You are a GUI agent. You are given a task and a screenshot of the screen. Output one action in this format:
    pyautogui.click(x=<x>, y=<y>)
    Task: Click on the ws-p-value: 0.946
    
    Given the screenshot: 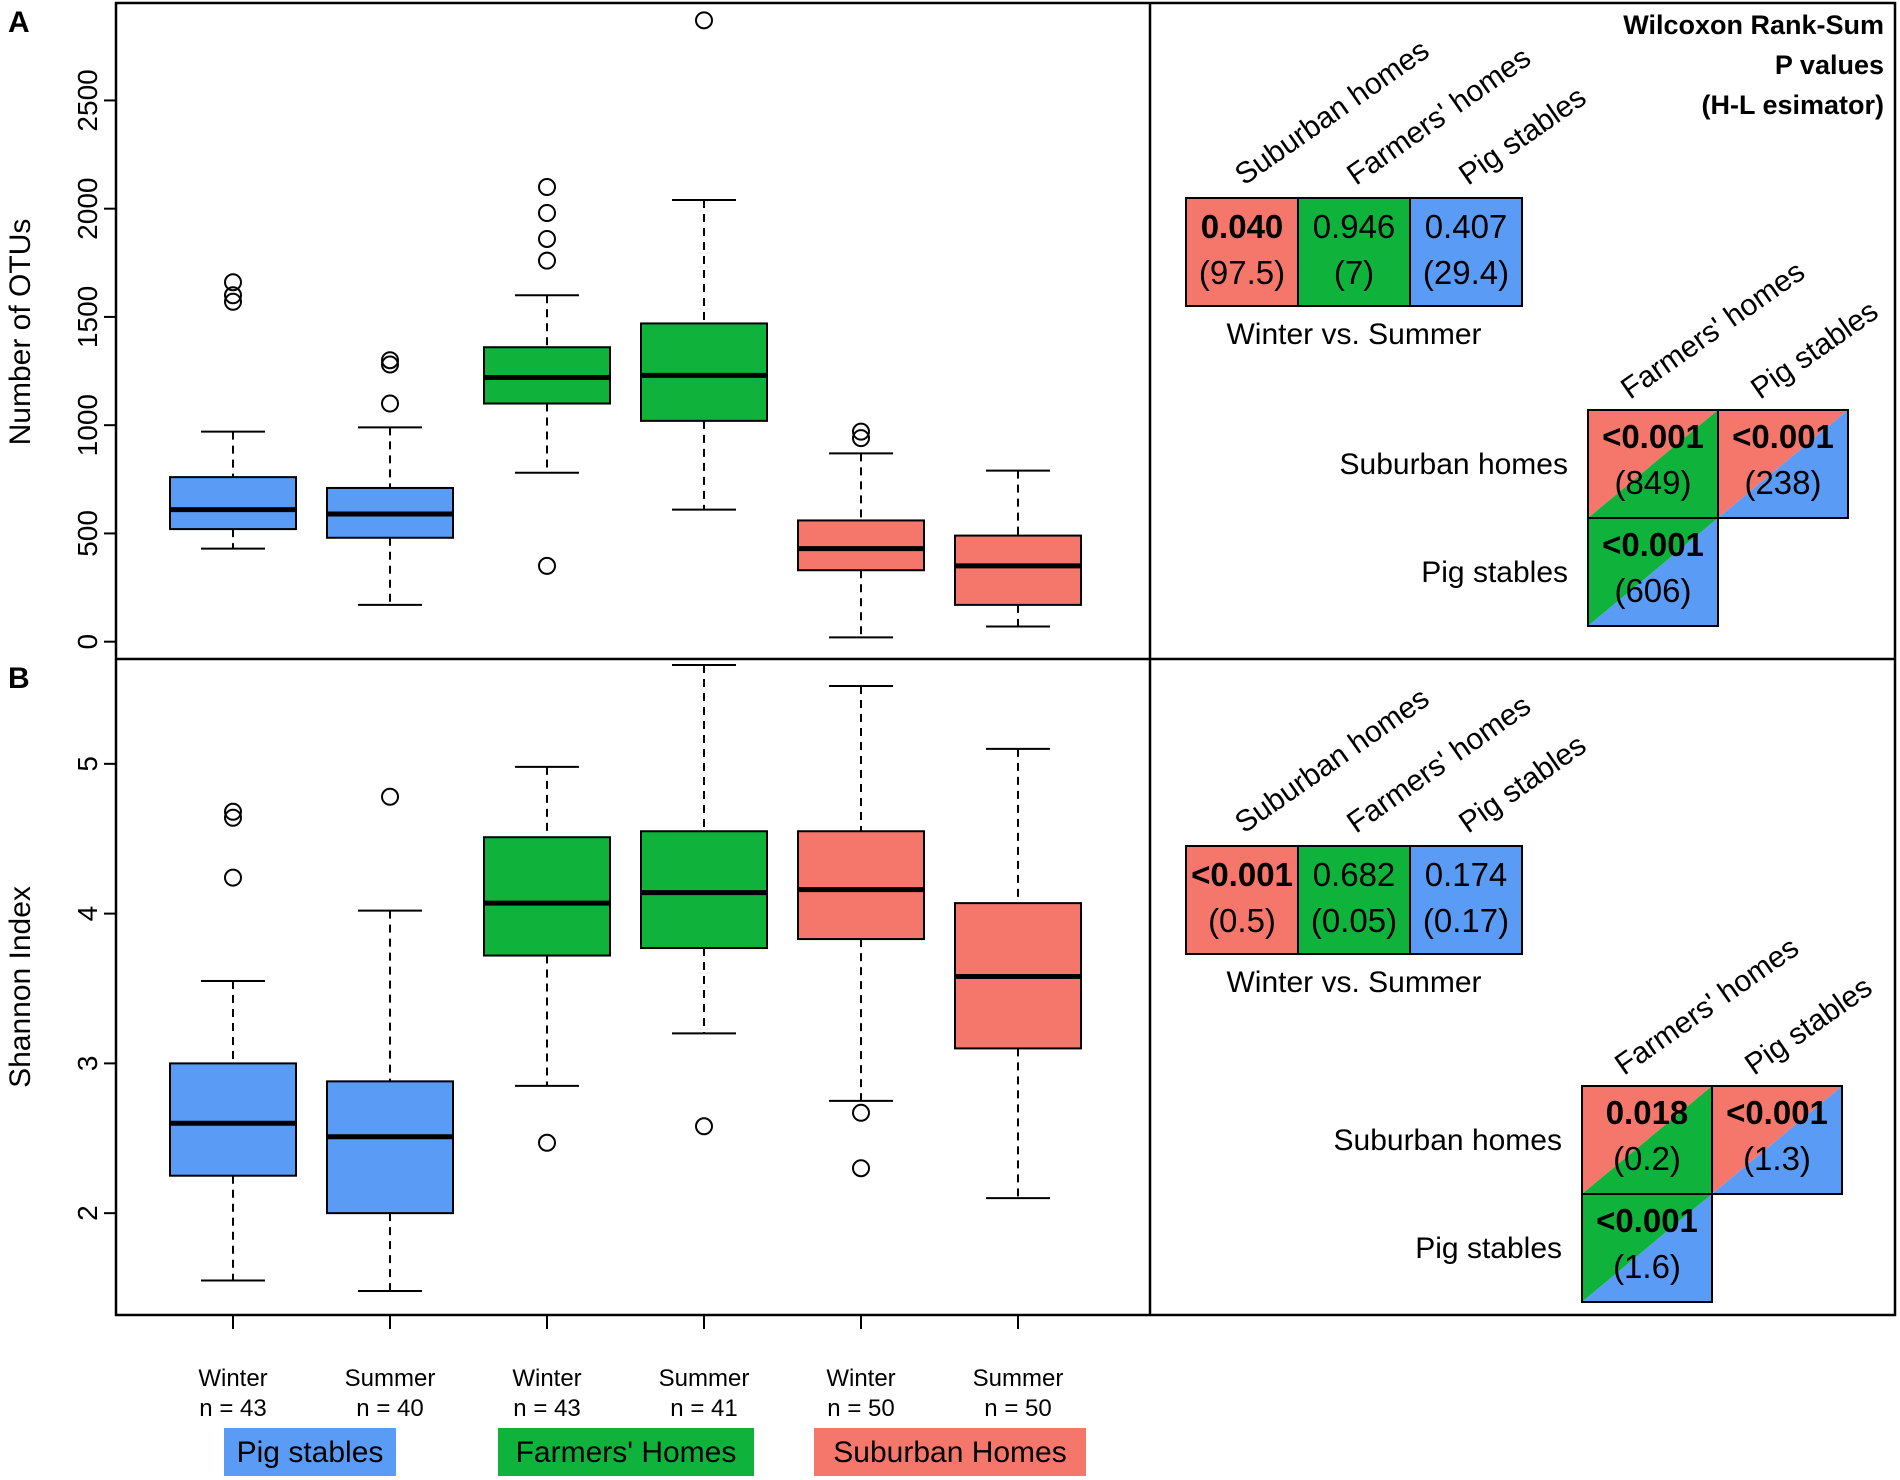 What is the action you would take?
    pyautogui.click(x=1354, y=226)
    